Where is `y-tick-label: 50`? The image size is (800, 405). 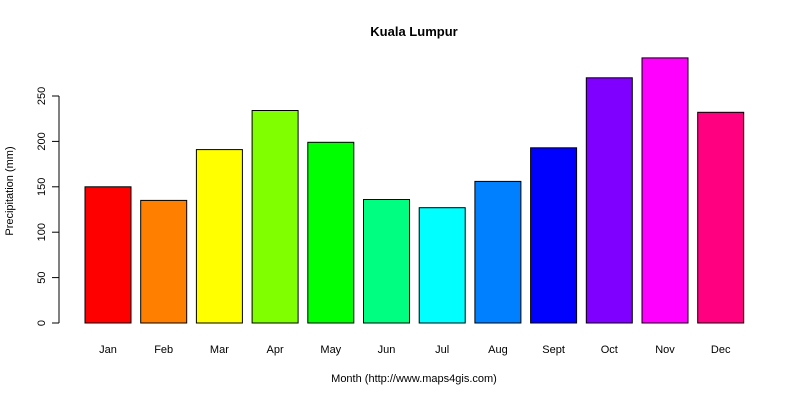
y-tick-label: 50 is located at coordinates (42, 277).